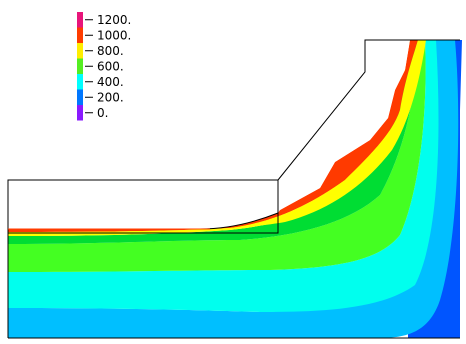 Image resolution: width=466 pixels, height=344 pixels. What do you see at coordinates (114, 35) in the screenshot?
I see `legend-label: 1000.` at bounding box center [114, 35].